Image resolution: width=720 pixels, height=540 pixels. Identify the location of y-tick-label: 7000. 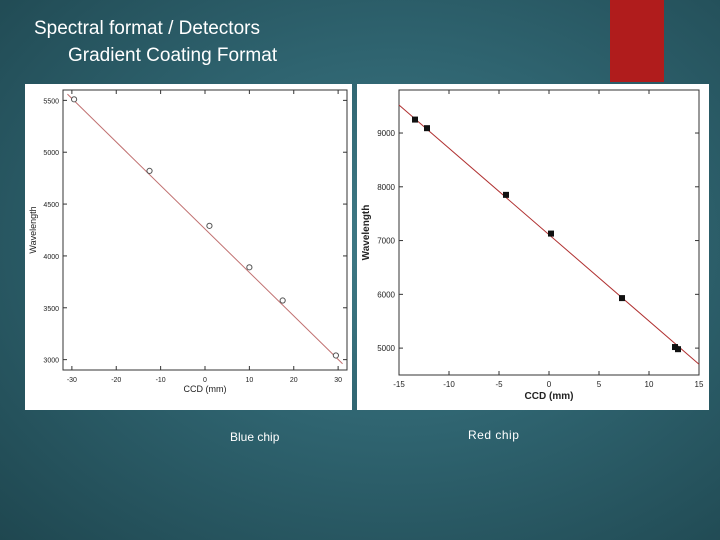
(386, 241).